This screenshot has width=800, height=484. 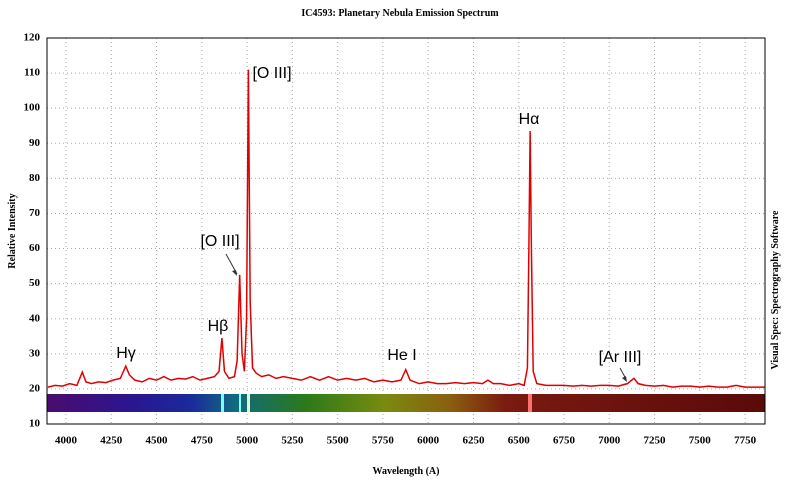 I want to click on y-axis-label: Relative Intensity, so click(x=12, y=230).